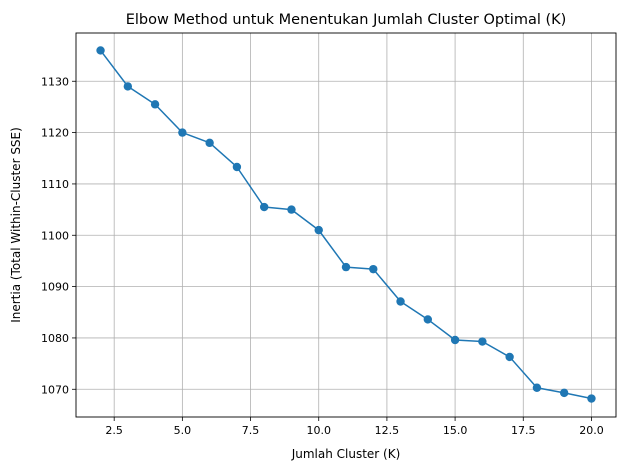  I want to click on x-tick-label: 15.0, so click(455, 430).